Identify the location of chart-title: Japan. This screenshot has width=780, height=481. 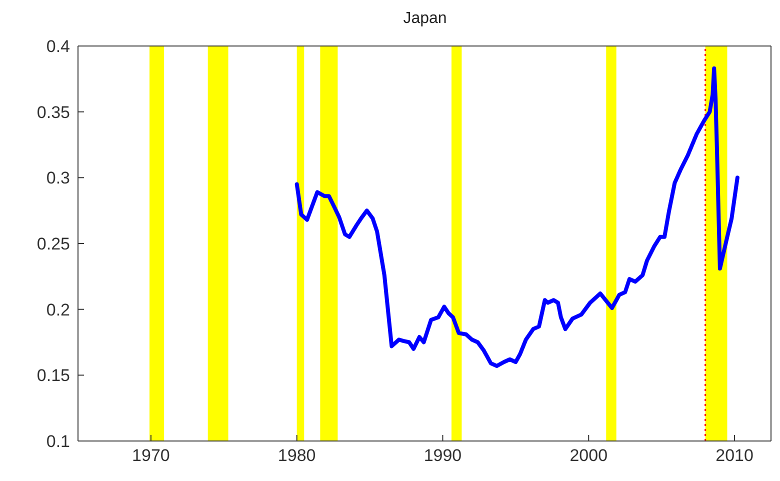
(425, 19).